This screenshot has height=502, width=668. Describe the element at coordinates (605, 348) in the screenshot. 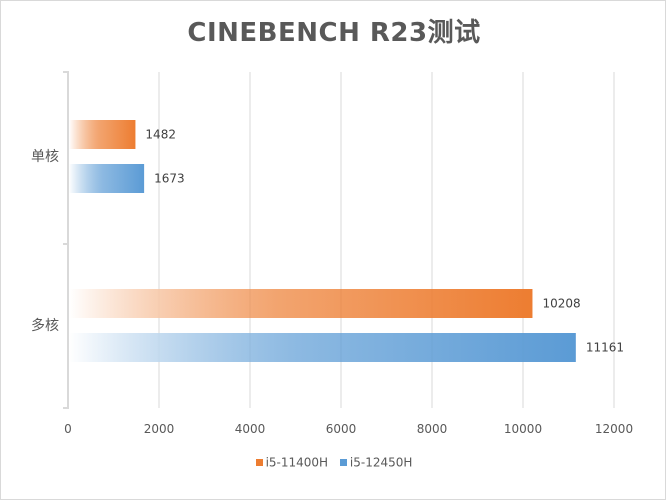

I see `data-label: 11161` at that location.